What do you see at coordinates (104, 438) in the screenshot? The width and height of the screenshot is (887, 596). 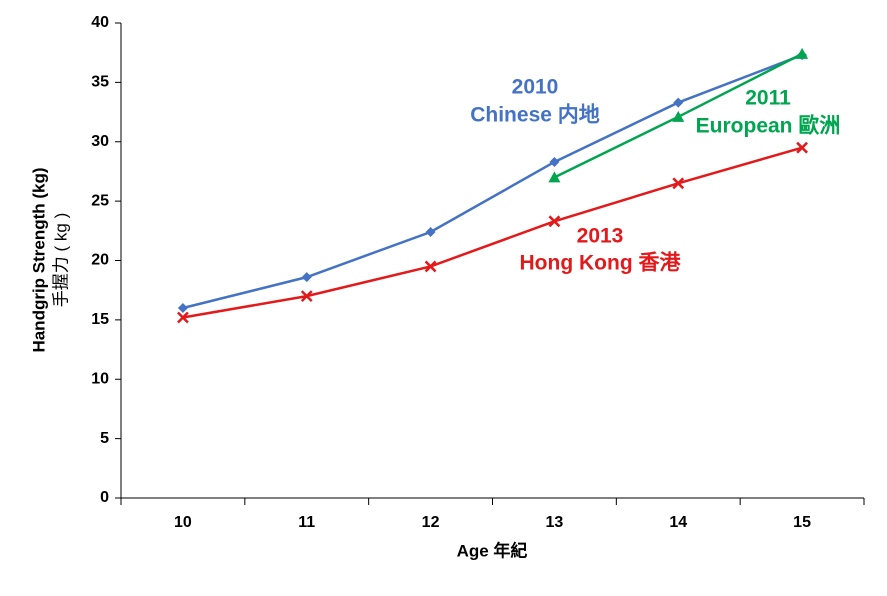 I see `y-tick-label: 5` at bounding box center [104, 438].